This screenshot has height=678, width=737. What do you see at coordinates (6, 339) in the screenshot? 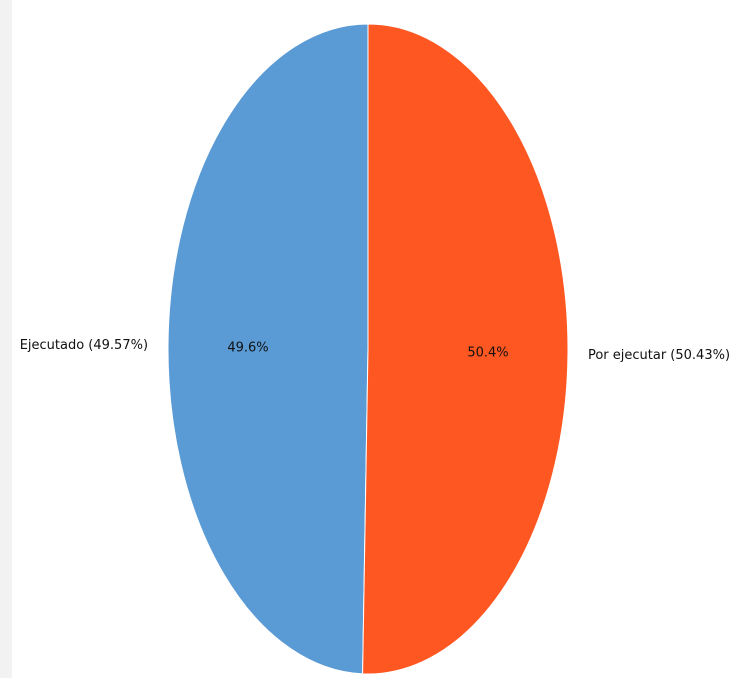
I see `left-border-strip` at bounding box center [6, 339].